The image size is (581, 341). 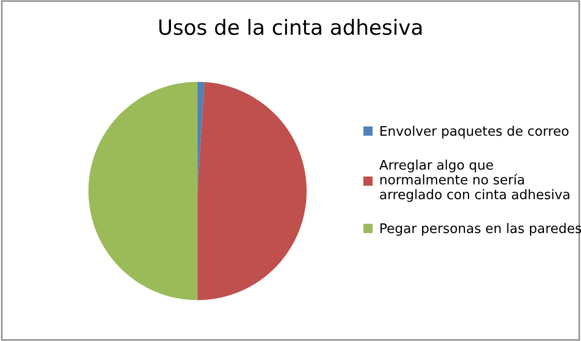 I want to click on legend-label: Arreglar algo que normalmente no sería arreglado con cinta adhesiva, so click(x=474, y=181).